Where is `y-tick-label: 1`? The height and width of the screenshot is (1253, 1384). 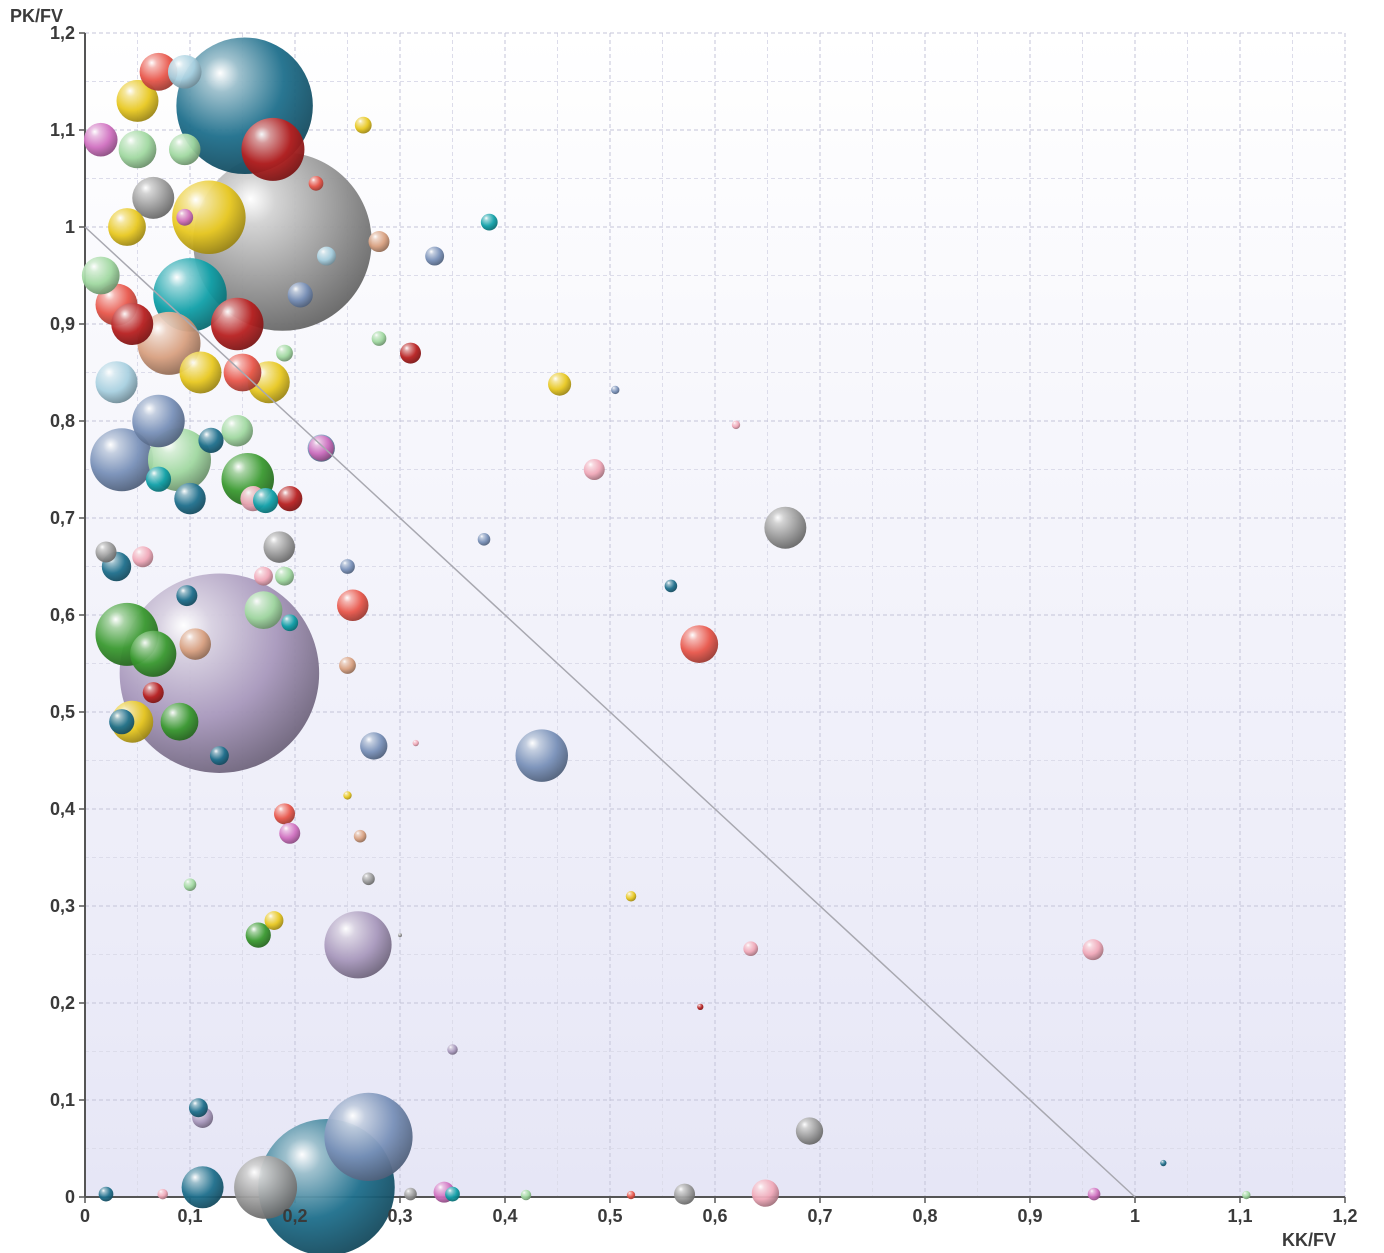
y-tick-label: 1 is located at coordinates (70, 227).